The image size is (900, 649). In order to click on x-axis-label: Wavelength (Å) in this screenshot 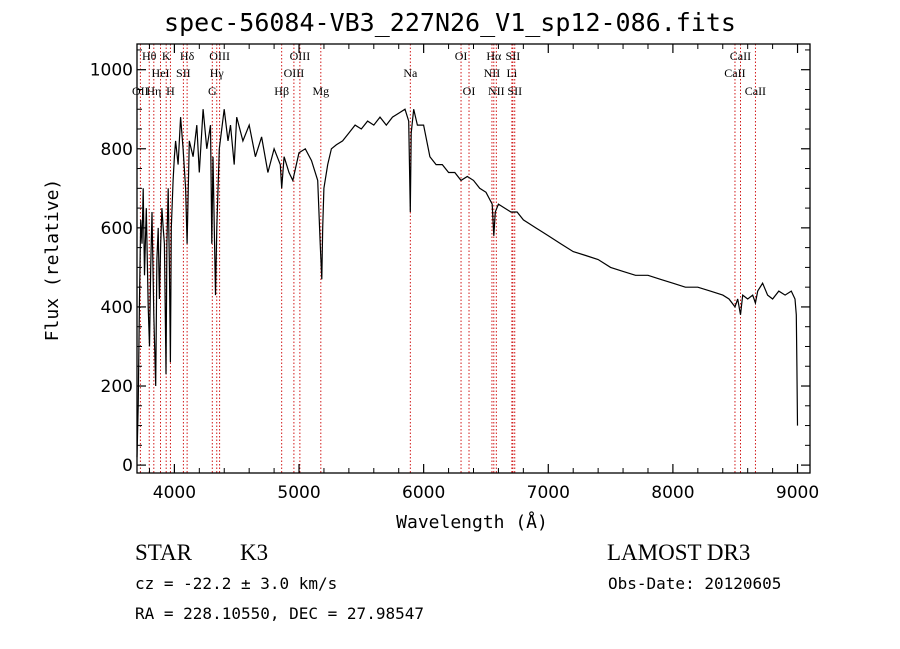, I will do `click(472, 522)`.